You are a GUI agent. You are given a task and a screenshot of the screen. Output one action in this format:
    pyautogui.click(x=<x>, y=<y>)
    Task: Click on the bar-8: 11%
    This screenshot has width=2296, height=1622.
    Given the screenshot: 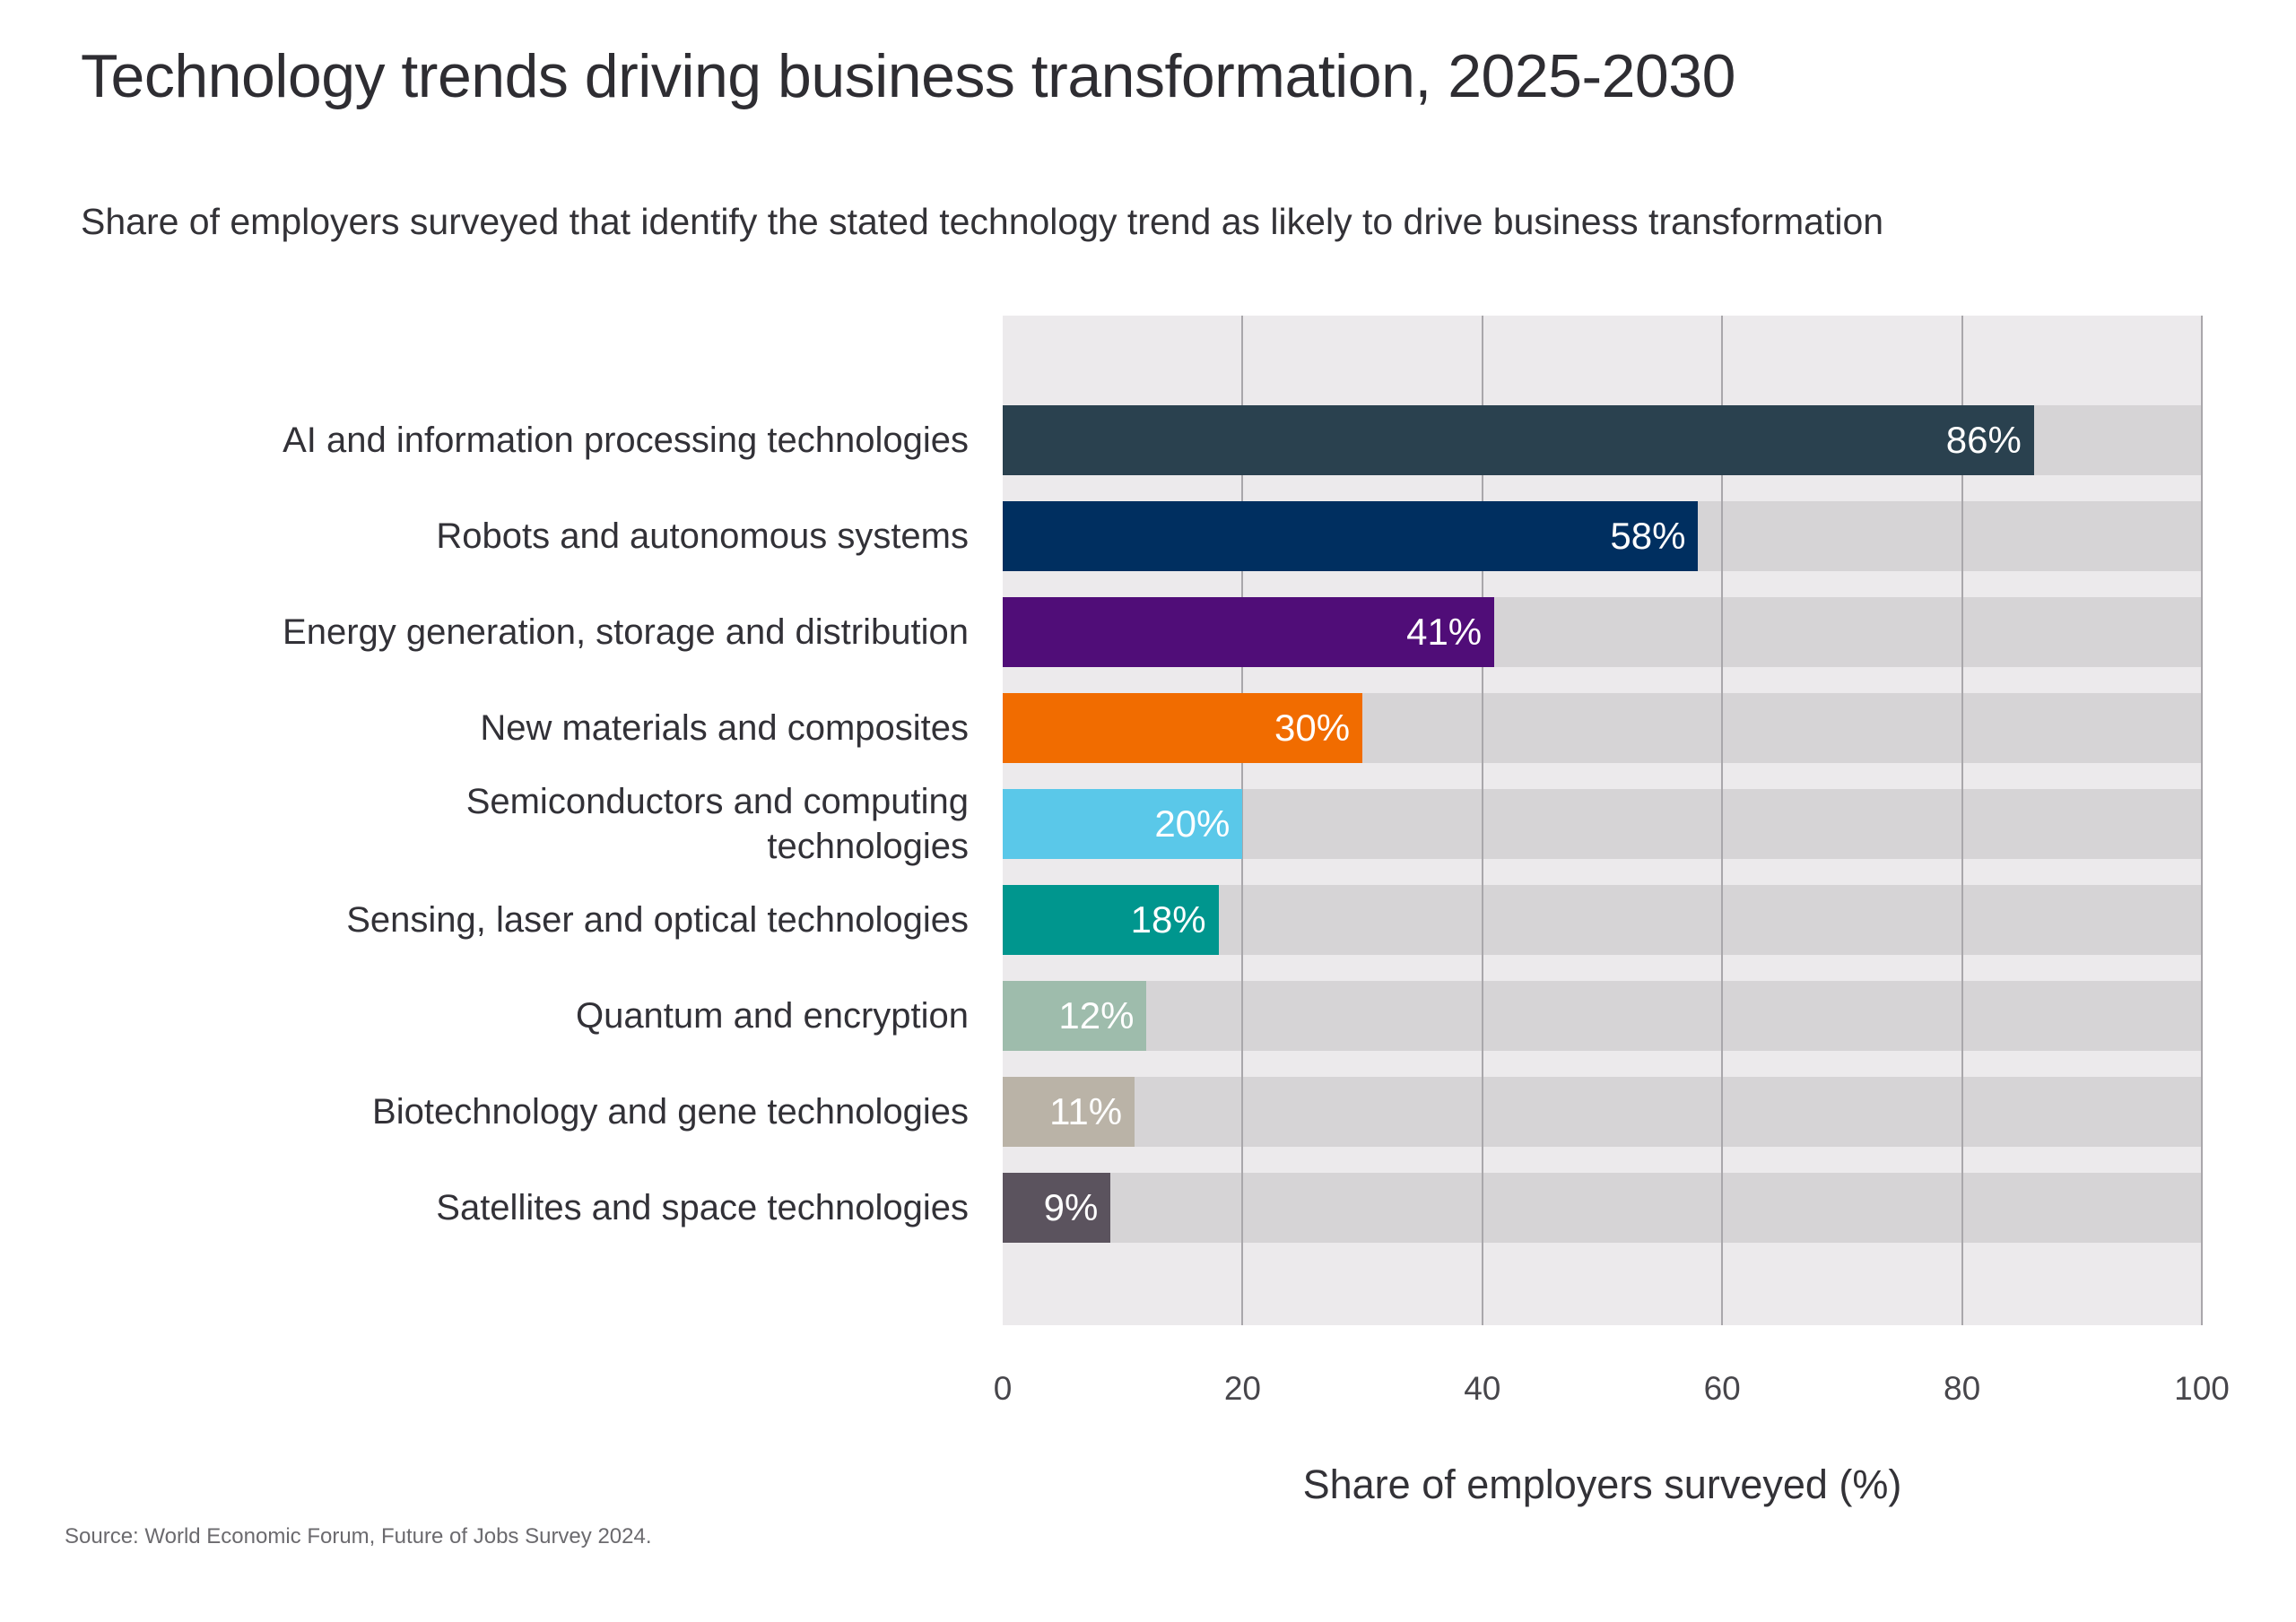 What is the action you would take?
    pyautogui.click(x=1069, y=1112)
    